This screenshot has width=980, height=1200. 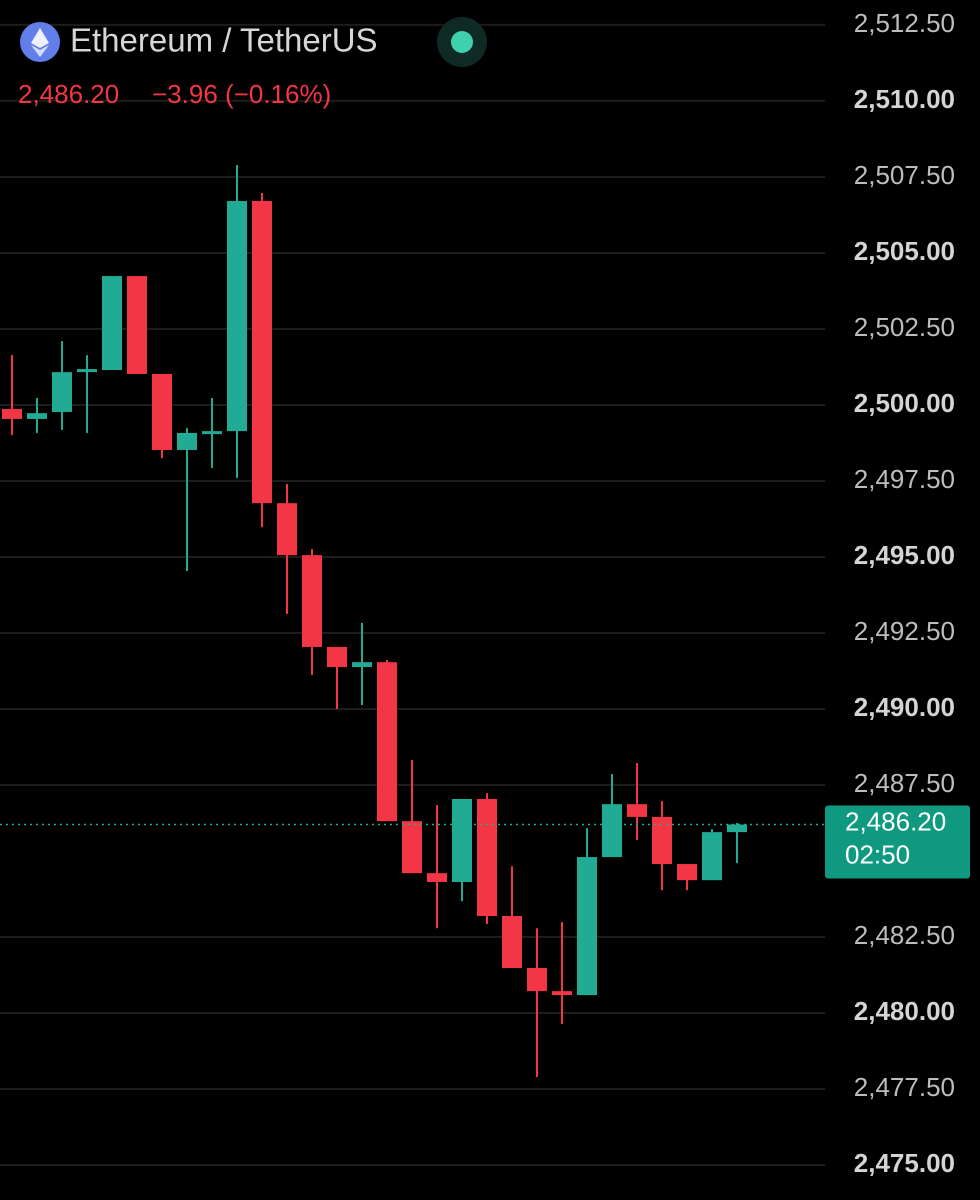 I want to click on y-tick-label: 2,500.00, so click(x=904, y=403).